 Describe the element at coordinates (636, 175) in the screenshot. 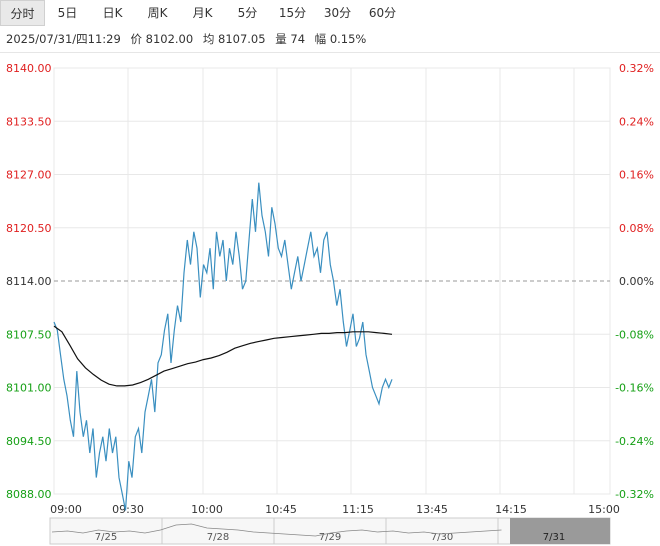

I see `pct-tick-label-2: 0.16%` at that location.